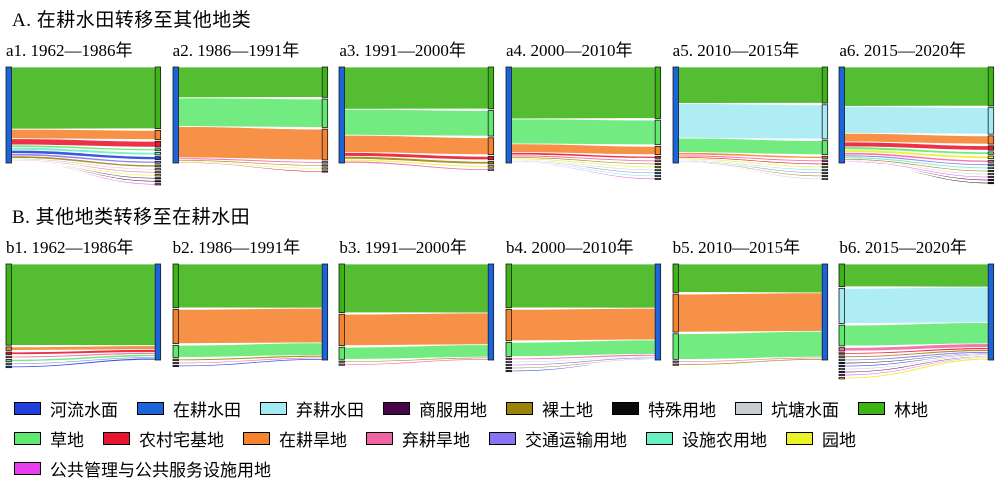  I want to click on legend-item: 林地, so click(893, 408).